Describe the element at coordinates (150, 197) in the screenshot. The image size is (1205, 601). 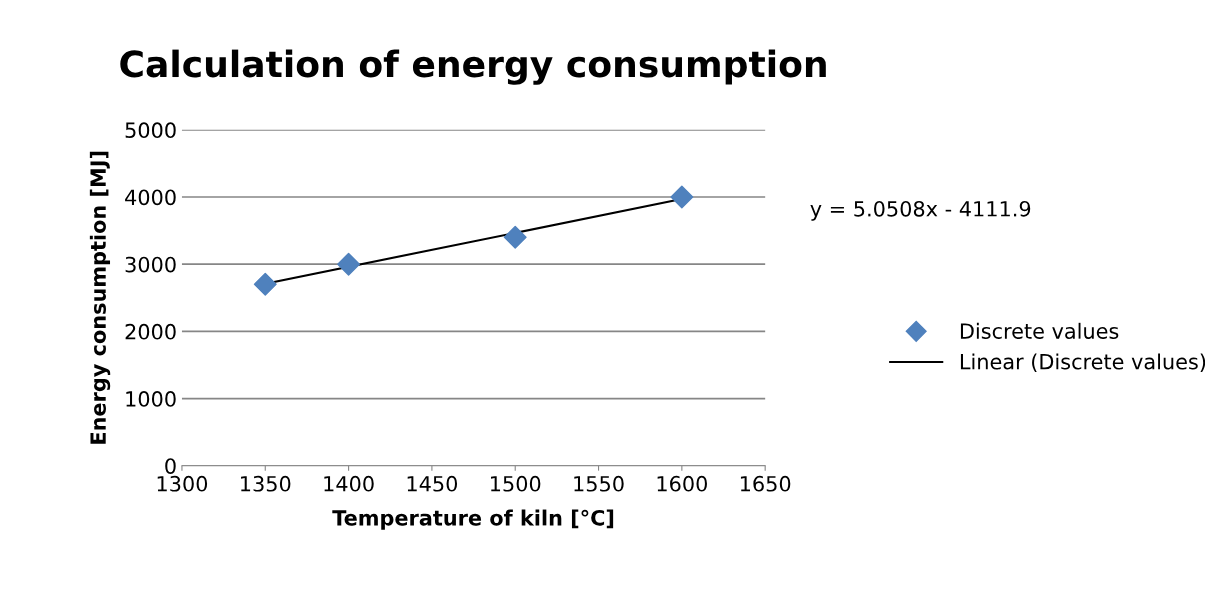
I see `y-tick-label: 4000` at that location.